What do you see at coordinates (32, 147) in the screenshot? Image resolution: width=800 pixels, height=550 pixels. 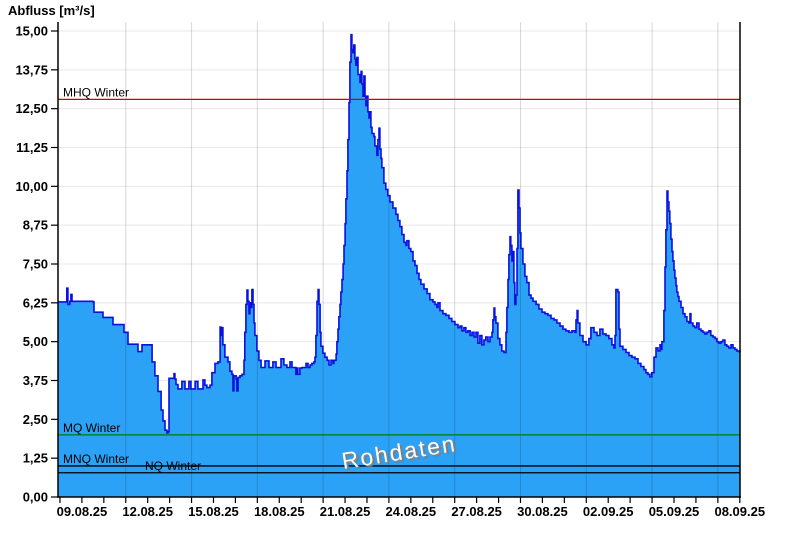 I see `y-tick-label: 11,25` at bounding box center [32, 147].